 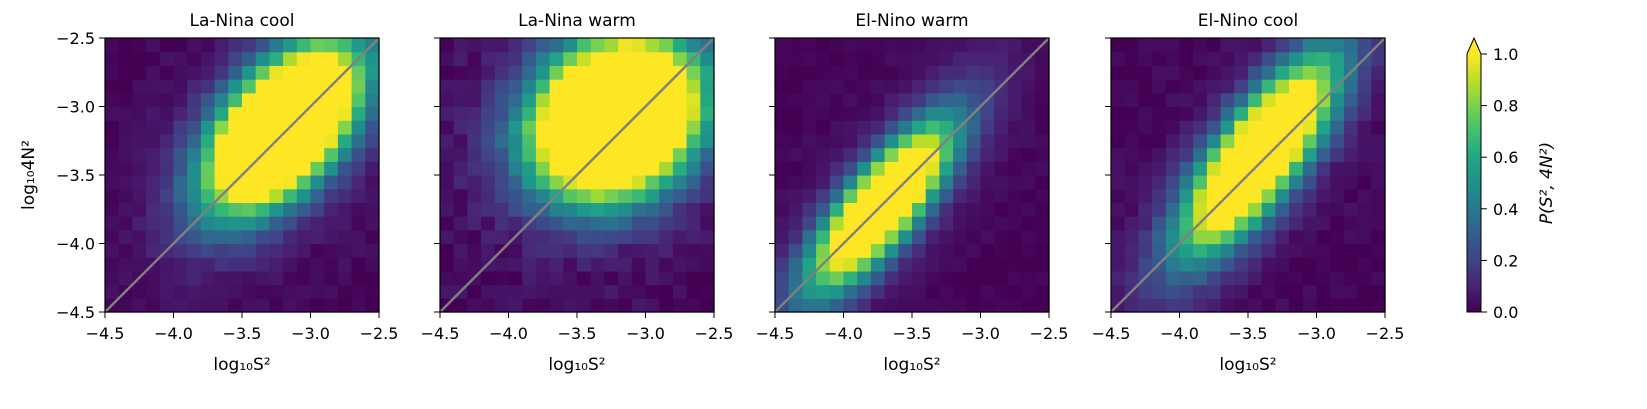 What do you see at coordinates (29, 175) in the screenshot?
I see `y-axis-label: log₁₀4N²` at bounding box center [29, 175].